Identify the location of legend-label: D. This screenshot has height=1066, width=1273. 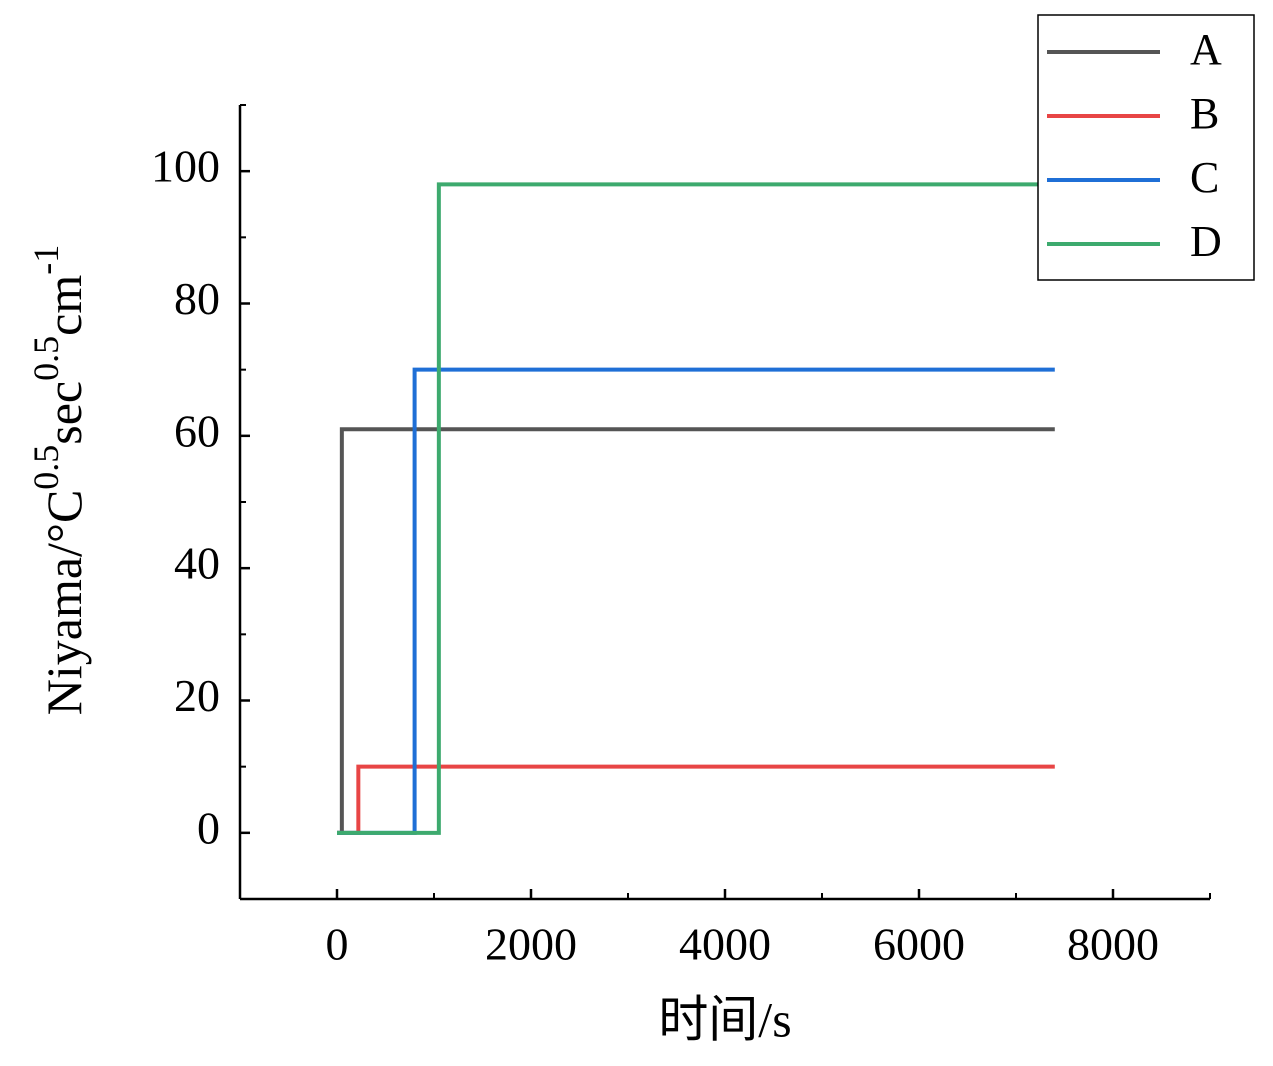
(1206, 241).